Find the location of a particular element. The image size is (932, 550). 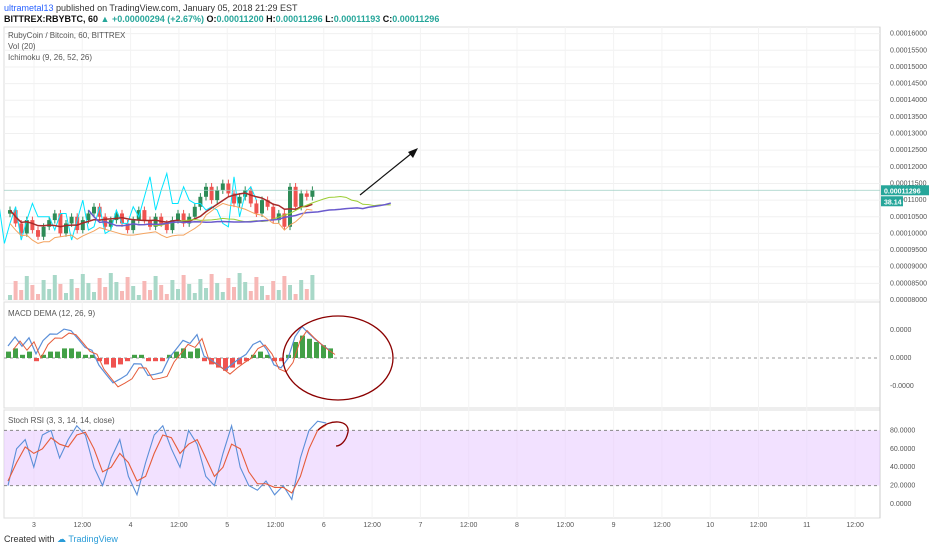

chikou-line is located at coordinates (161, 223).